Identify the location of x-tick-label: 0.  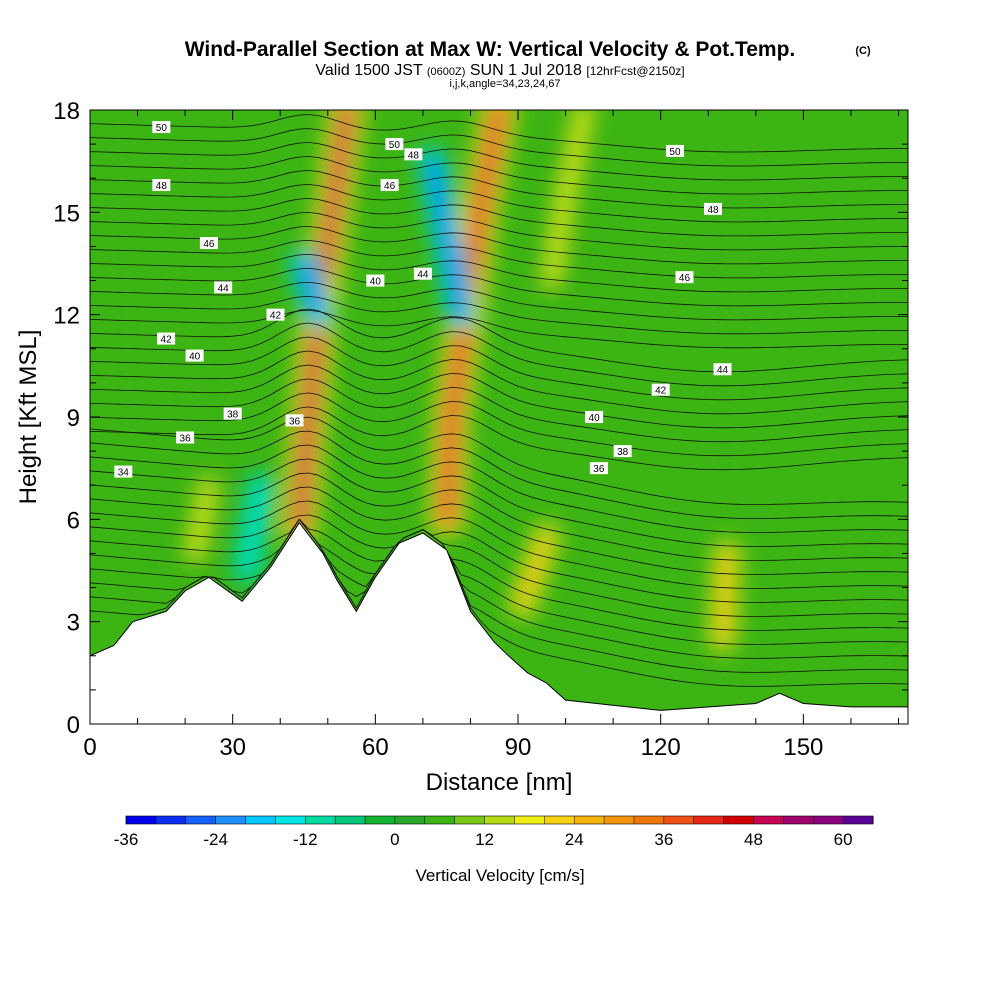
(89, 747).